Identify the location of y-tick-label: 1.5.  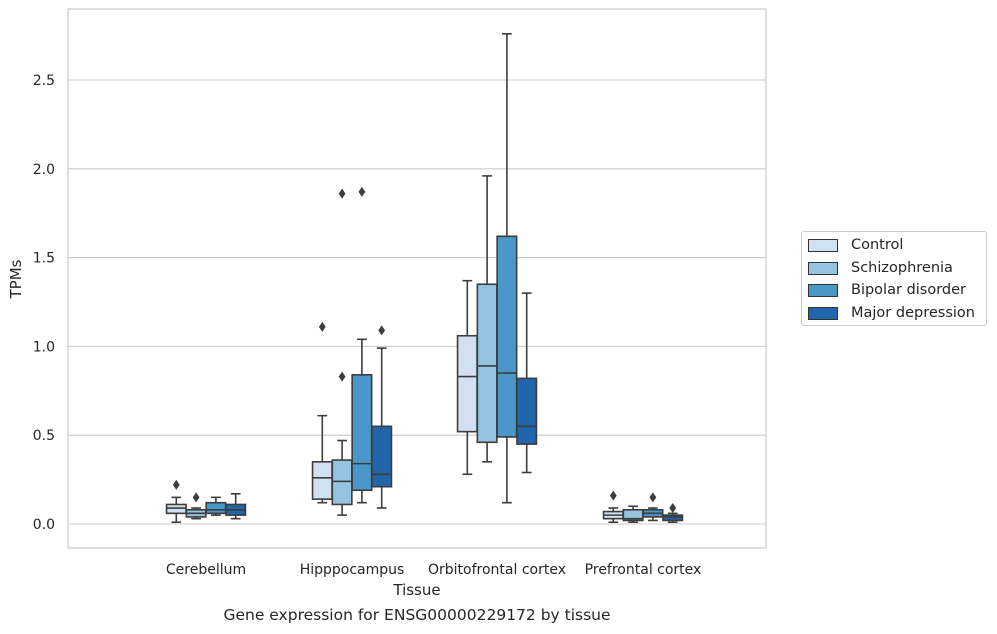
(44, 259).